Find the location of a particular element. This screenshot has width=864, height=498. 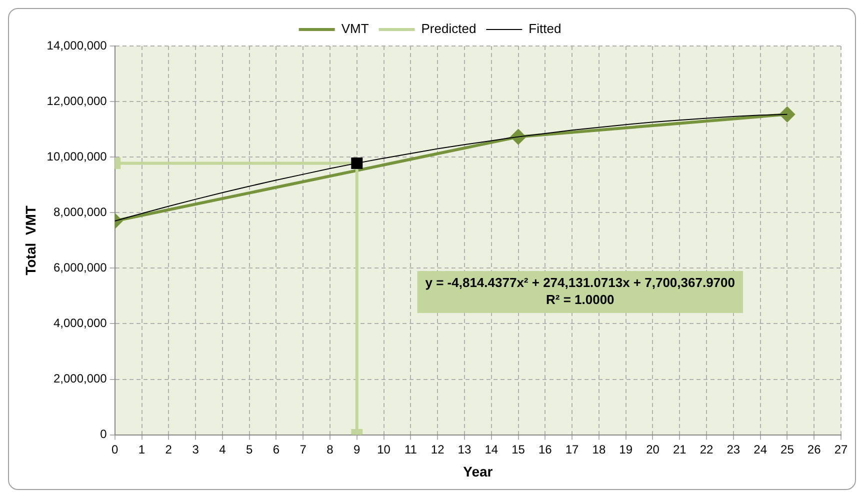

x-tick-label: 11 is located at coordinates (411, 449).